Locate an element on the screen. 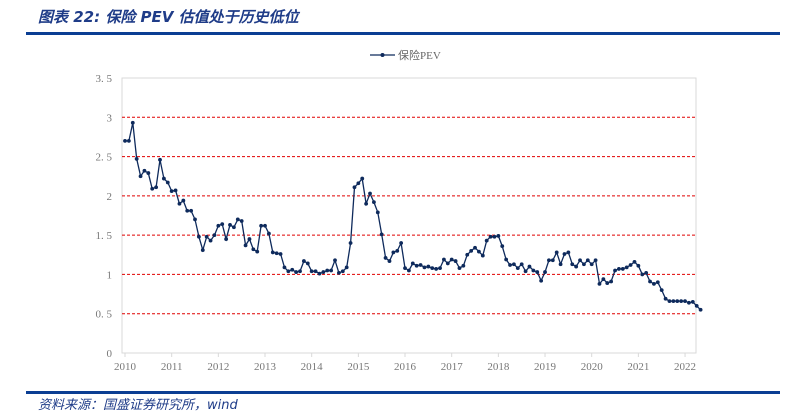 The width and height of the screenshot is (800, 418). x-tick-label: 2017 is located at coordinates (452, 367).